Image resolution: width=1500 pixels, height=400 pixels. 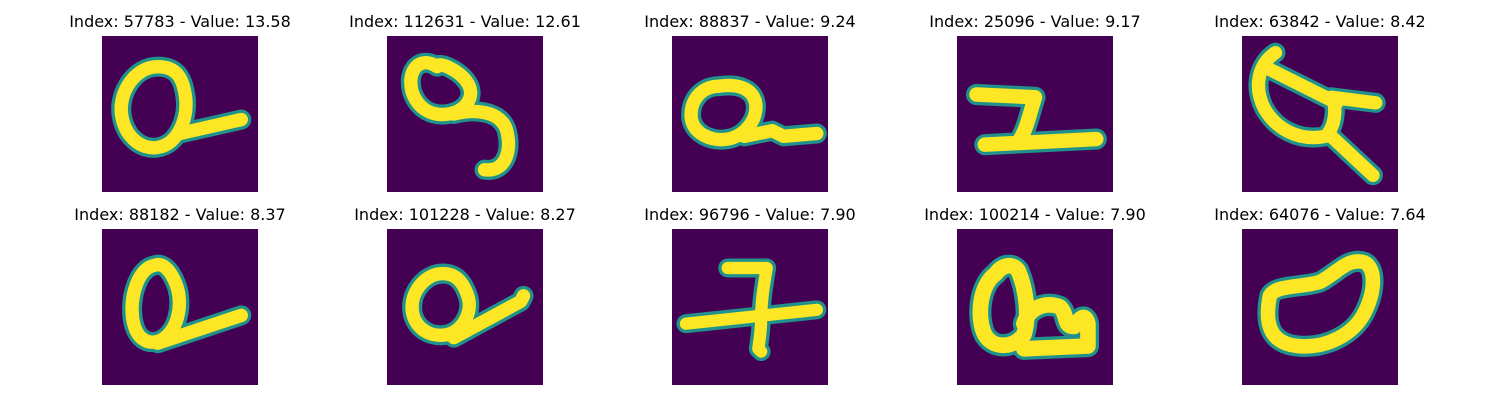 I want to click on image-panel-9: Index: 100214 - Value: 7.90, so click(x=1035, y=300).